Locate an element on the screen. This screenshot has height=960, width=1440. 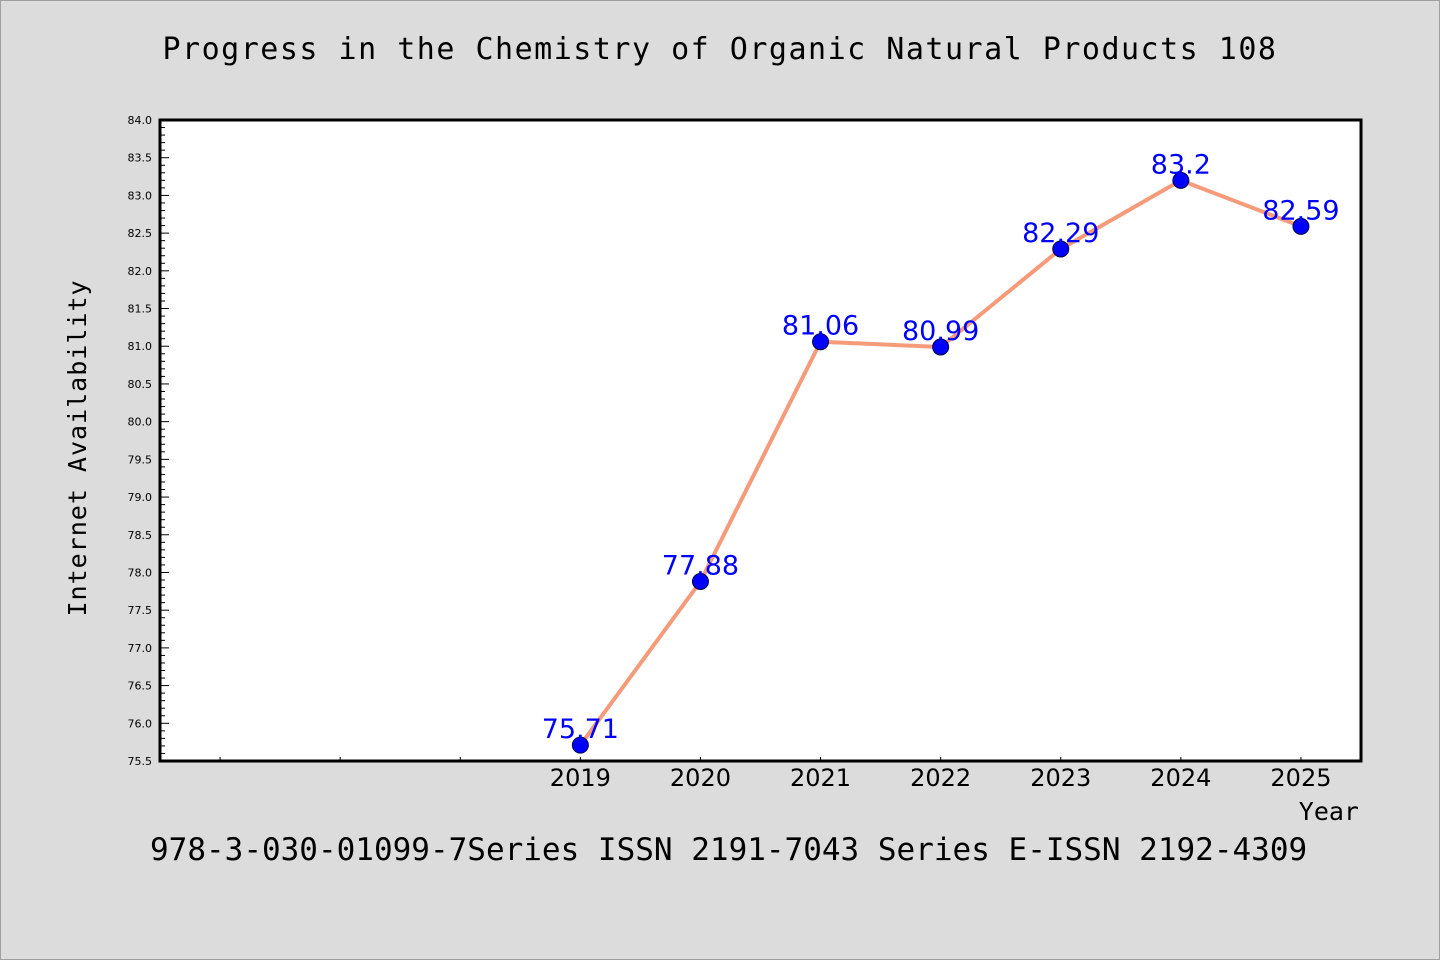
data-label: 80.99 is located at coordinates (940, 331).